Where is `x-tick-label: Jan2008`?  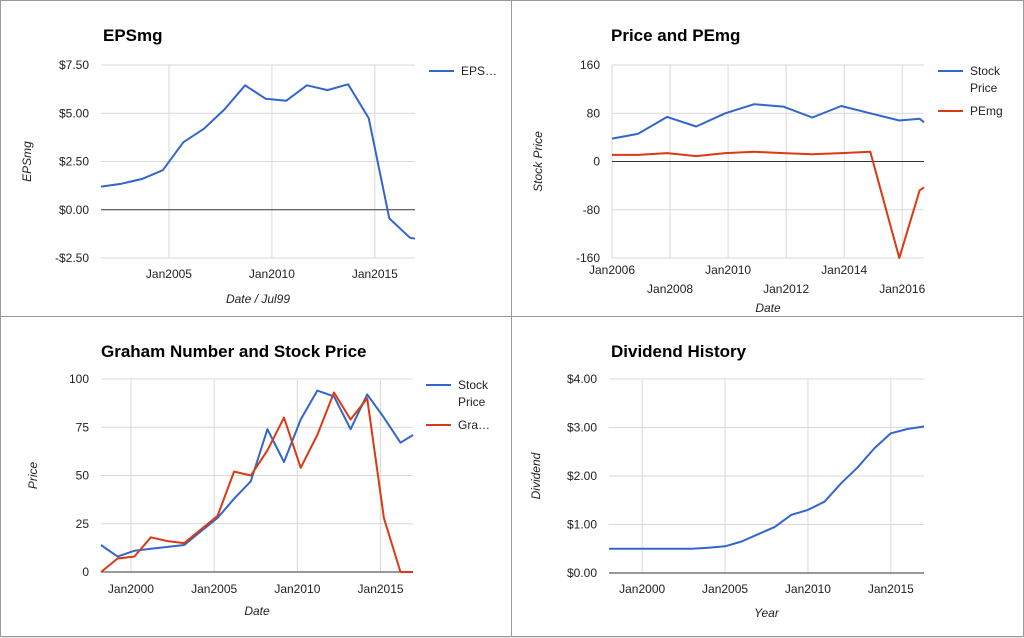
x-tick-label: Jan2008 is located at coordinates (670, 289).